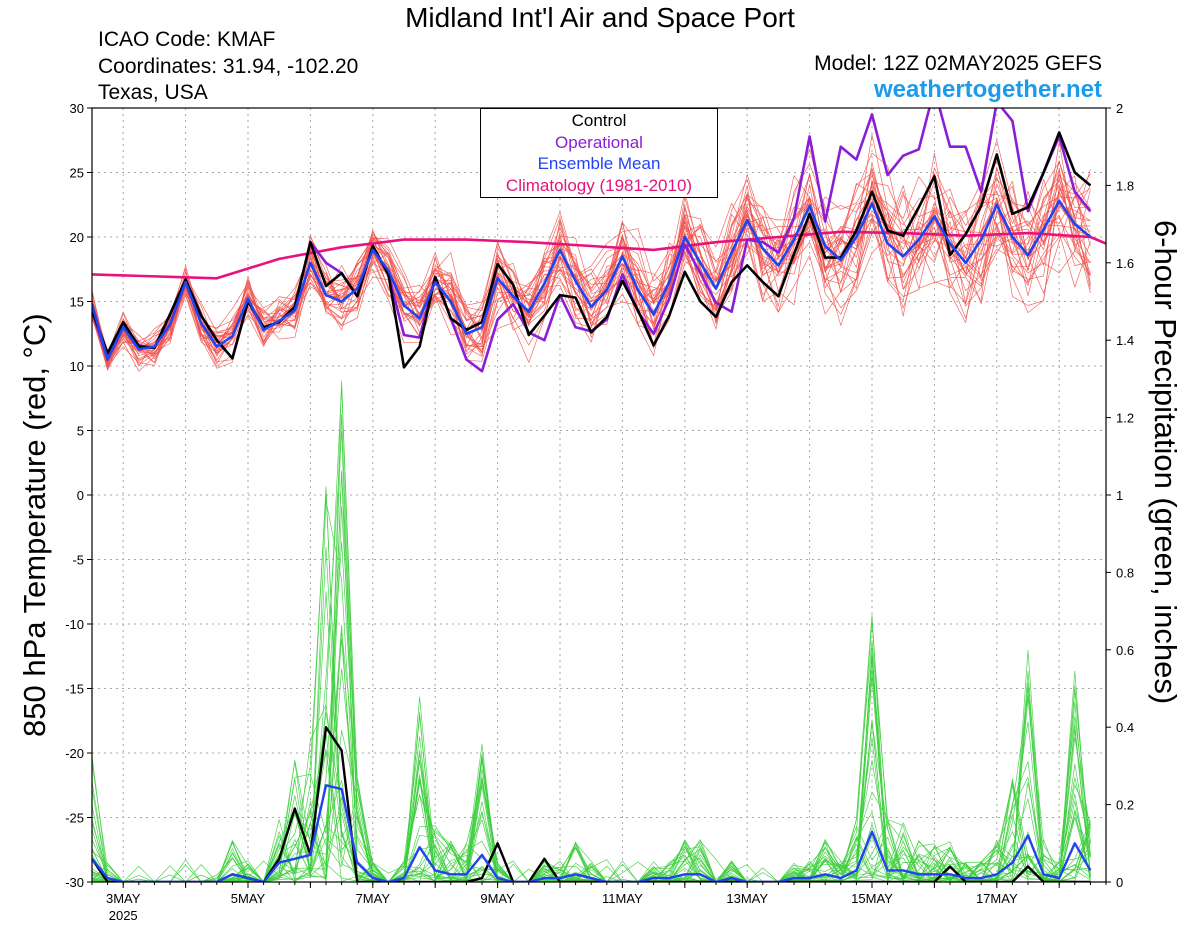  Describe the element at coordinates (987, 89) in the screenshot. I see `website-link: weathertogether.net` at that location.